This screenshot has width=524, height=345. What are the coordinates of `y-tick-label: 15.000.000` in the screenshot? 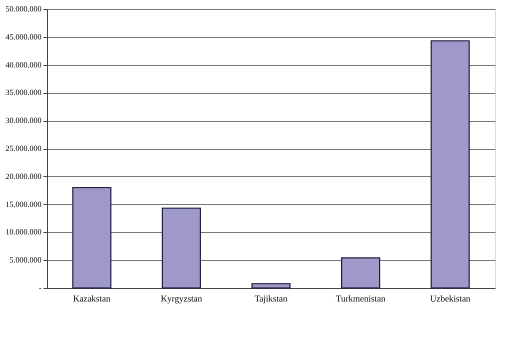 It's located at (24, 204).